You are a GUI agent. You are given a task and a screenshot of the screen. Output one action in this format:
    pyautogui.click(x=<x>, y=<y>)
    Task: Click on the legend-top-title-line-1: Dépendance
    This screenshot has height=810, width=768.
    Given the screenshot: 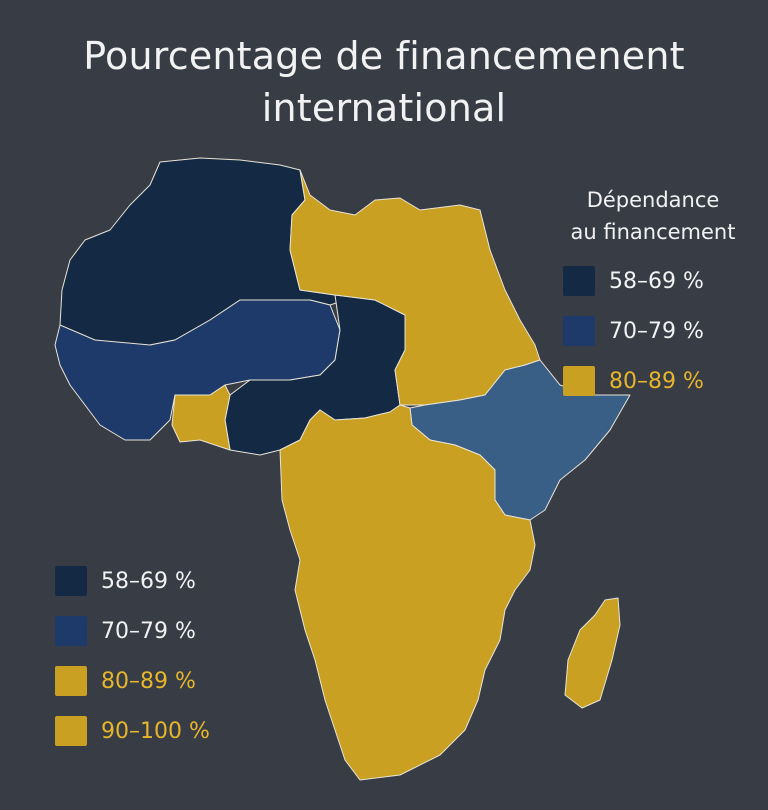 What is the action you would take?
    pyautogui.click(x=653, y=200)
    